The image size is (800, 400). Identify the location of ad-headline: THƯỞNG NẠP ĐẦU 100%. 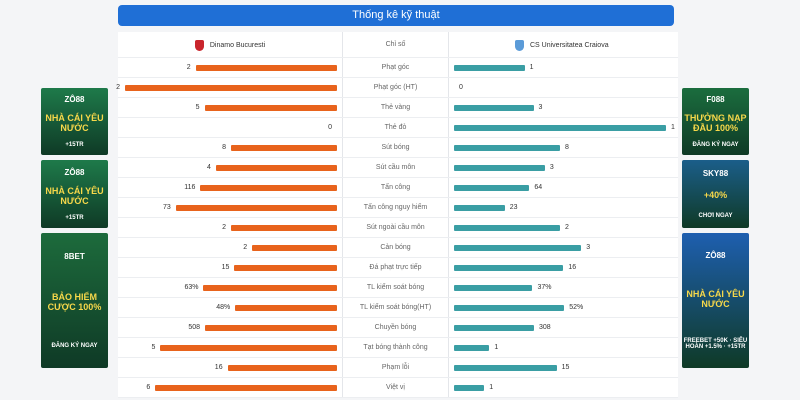
(715, 122).